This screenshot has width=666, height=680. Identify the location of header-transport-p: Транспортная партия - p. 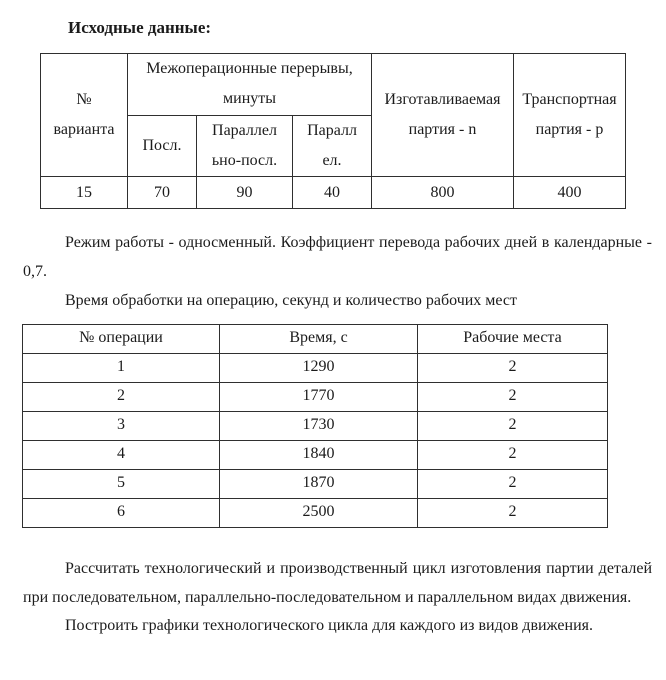
(569, 115).